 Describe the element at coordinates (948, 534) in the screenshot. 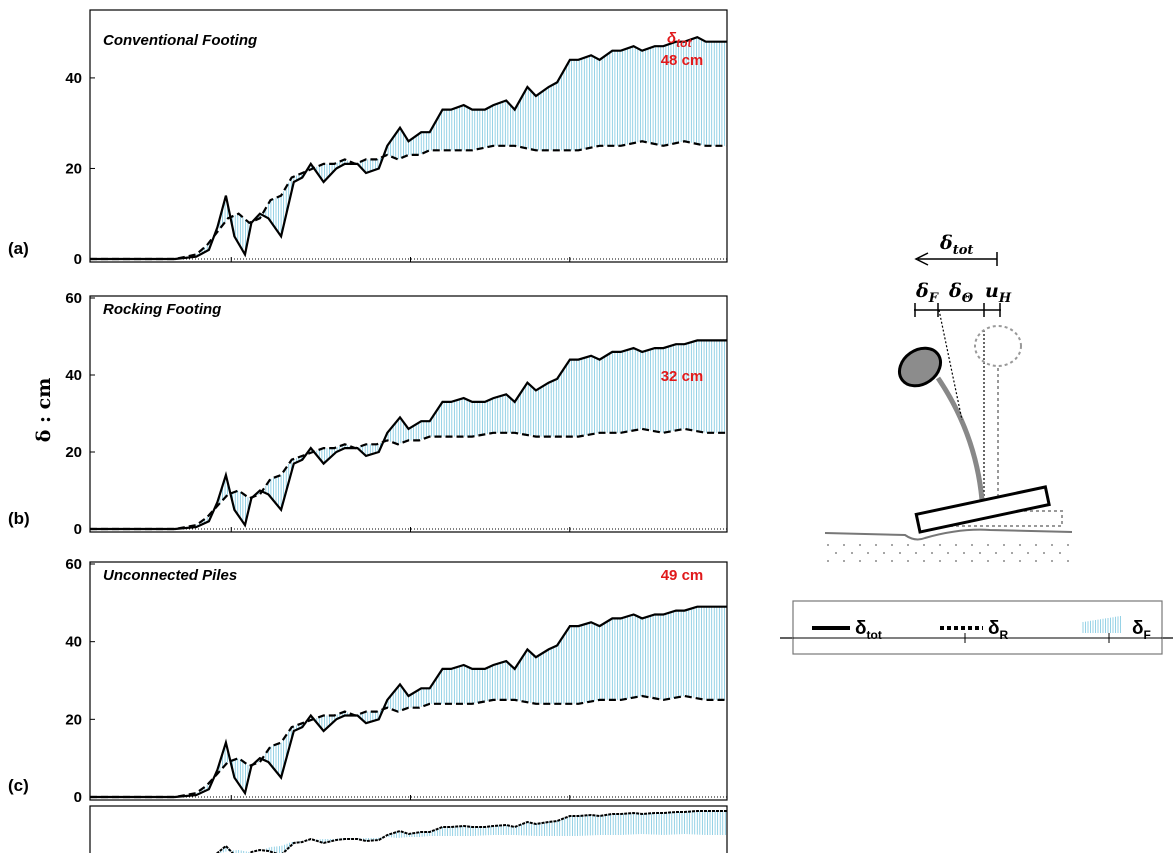

I see `ground-surface` at that location.